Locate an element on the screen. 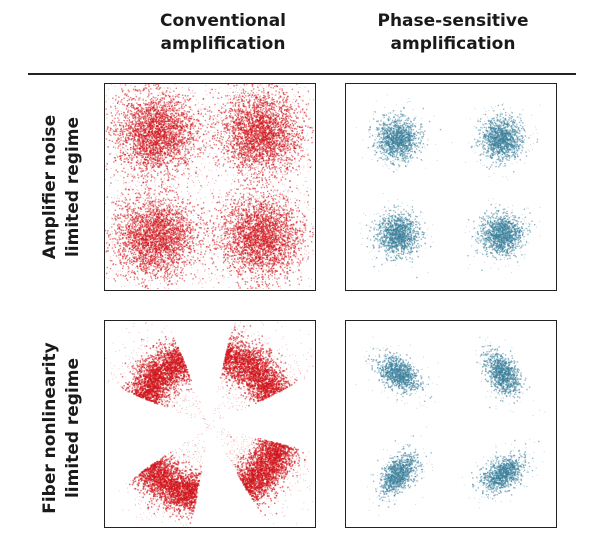 This screenshot has width=596, height=536. column-header-conventional: Conventional amplification is located at coordinates (223, 33).